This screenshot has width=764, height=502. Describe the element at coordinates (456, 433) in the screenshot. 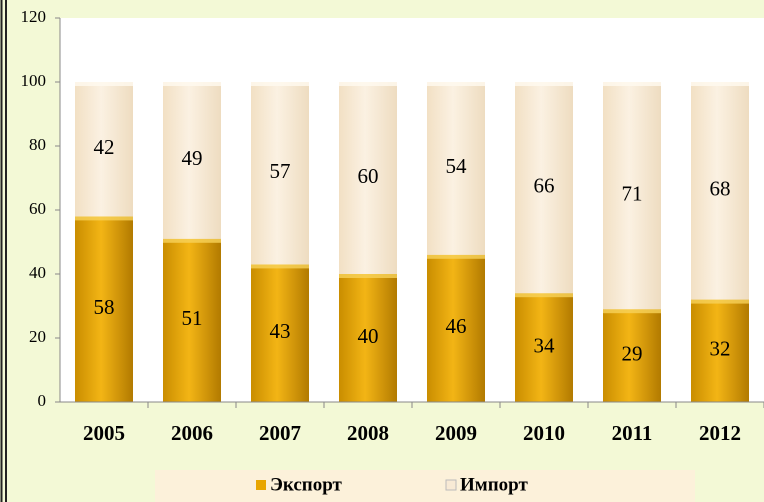

I see `x-tick-label: 2009` at that location.